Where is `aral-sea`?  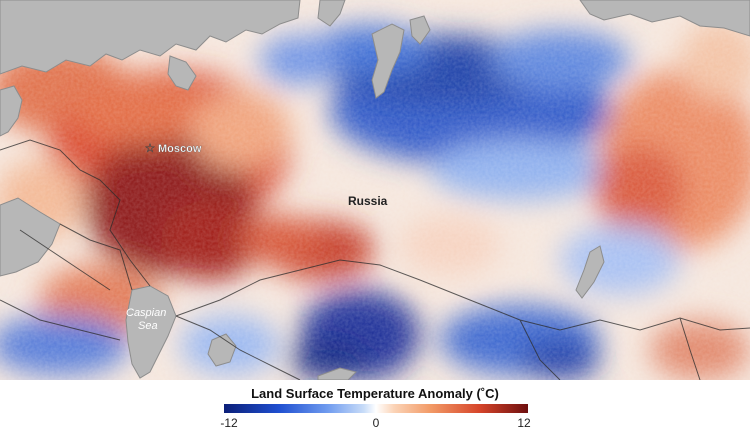 aral-sea is located at coordinates (222, 350).